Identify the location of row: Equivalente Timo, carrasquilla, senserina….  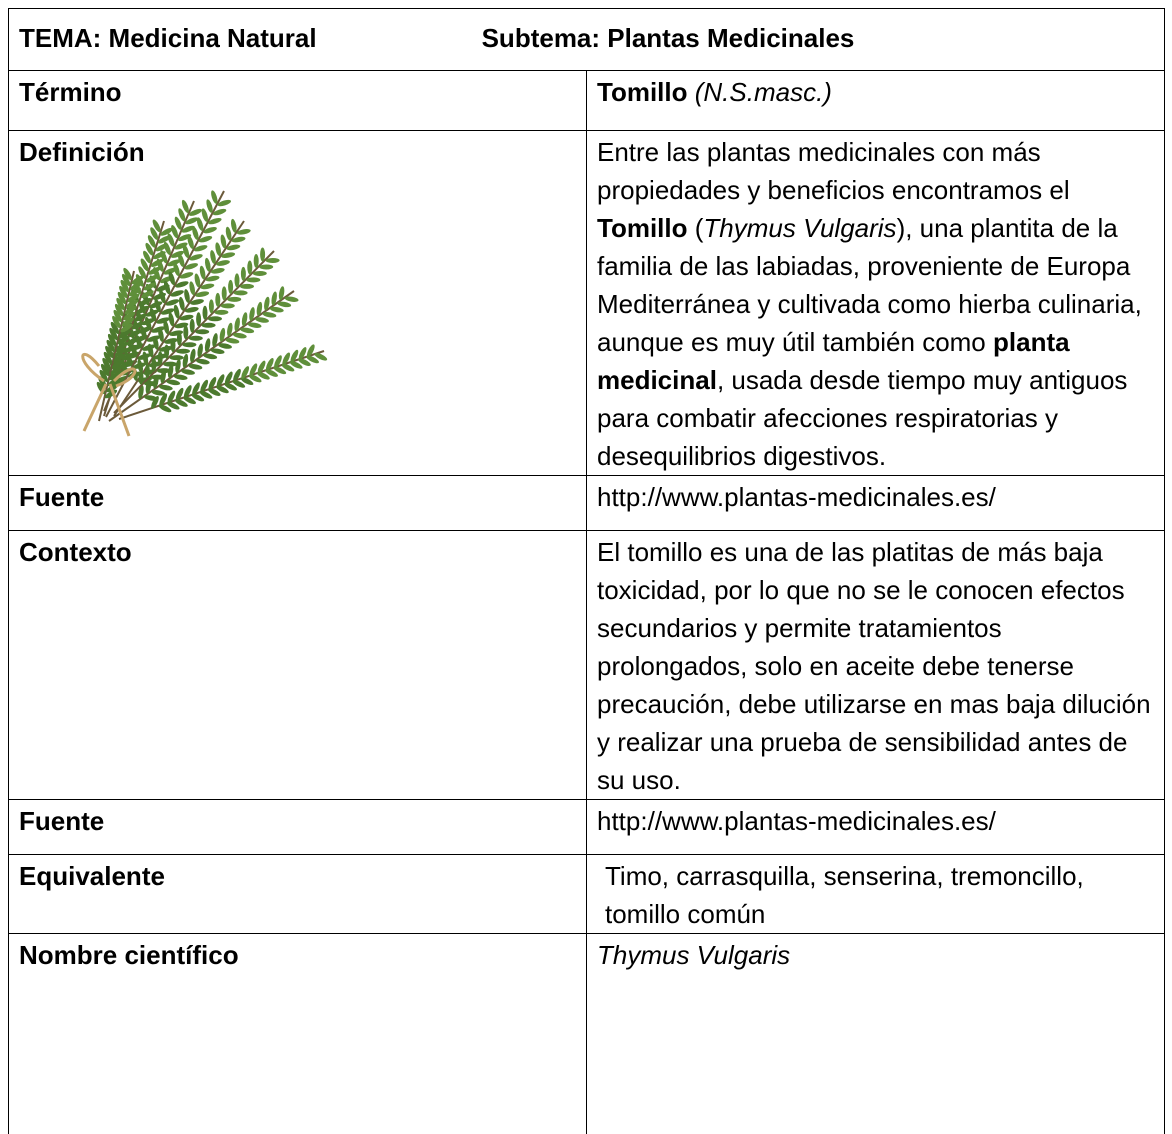
(586, 894).